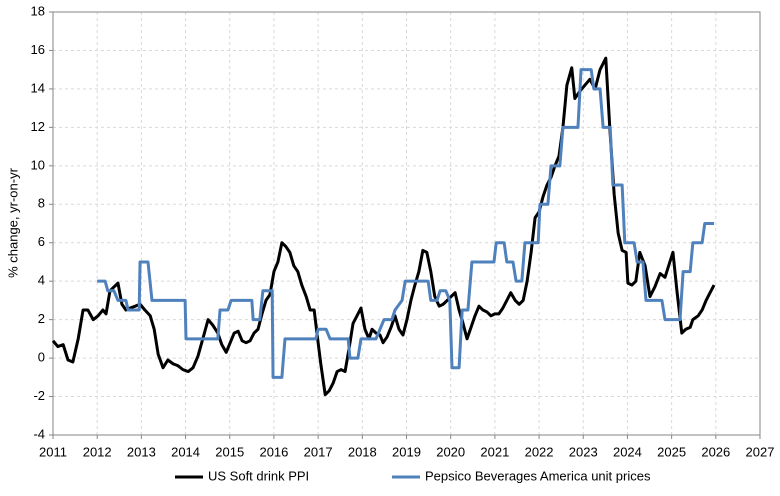 This screenshot has width=780, height=496. What do you see at coordinates (627, 451) in the screenshot?
I see `x-tick-label: 2024` at bounding box center [627, 451].